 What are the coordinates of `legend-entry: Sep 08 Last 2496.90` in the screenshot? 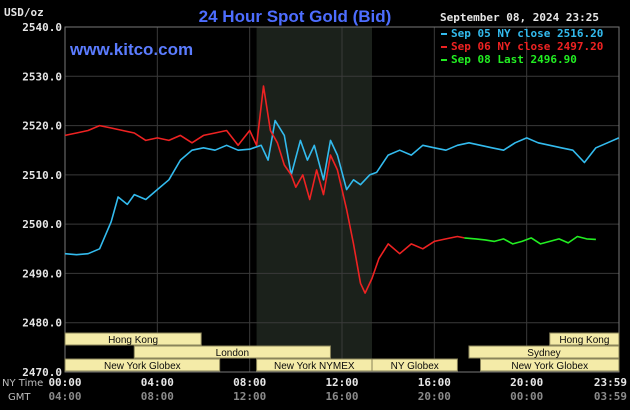 It's located at (514, 59).